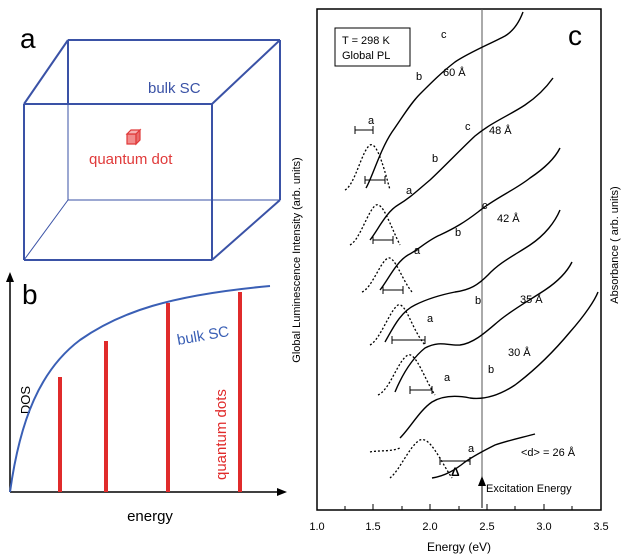  What do you see at coordinates (543, 527) in the screenshot?
I see `x-tick-label: 3.0` at bounding box center [543, 527].